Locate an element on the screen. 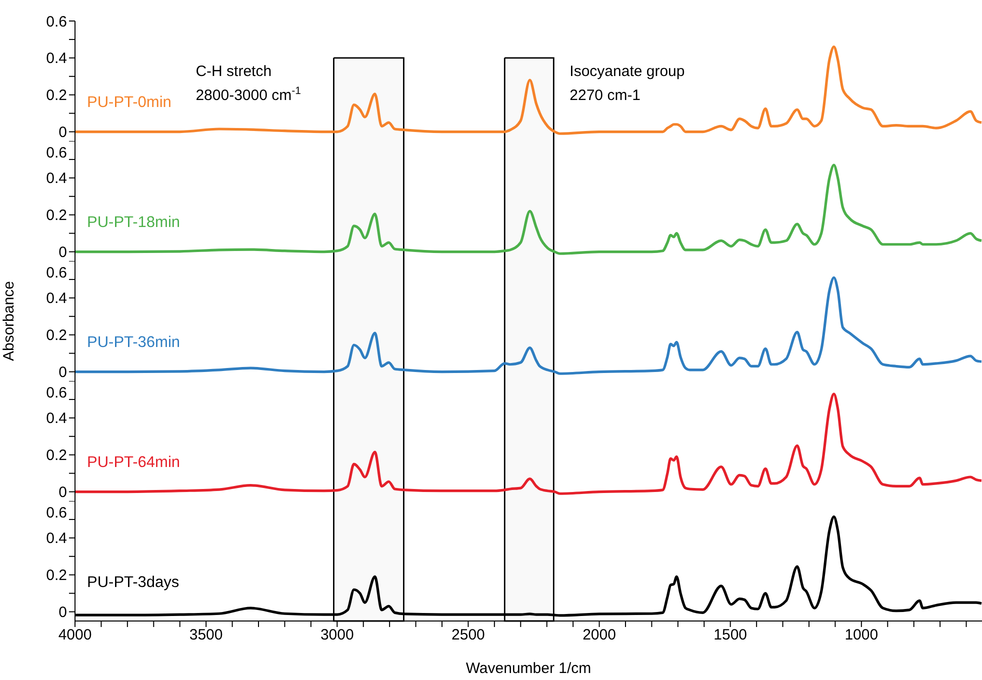 Image resolution: width=982 pixels, height=680 pixels. series-label: PU-PT-64min is located at coordinates (133, 463).